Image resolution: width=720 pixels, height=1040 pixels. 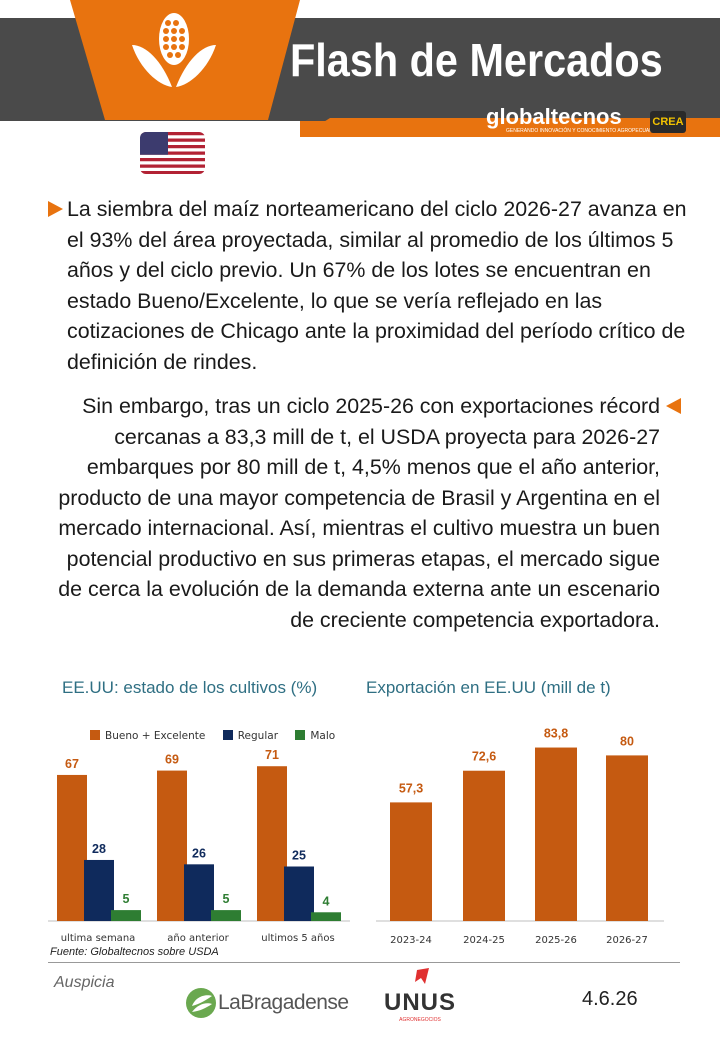 What do you see at coordinates (488, 687) in the screenshot?
I see `chart2-title: Exportación en EE.UU (mill de t)` at bounding box center [488, 687].